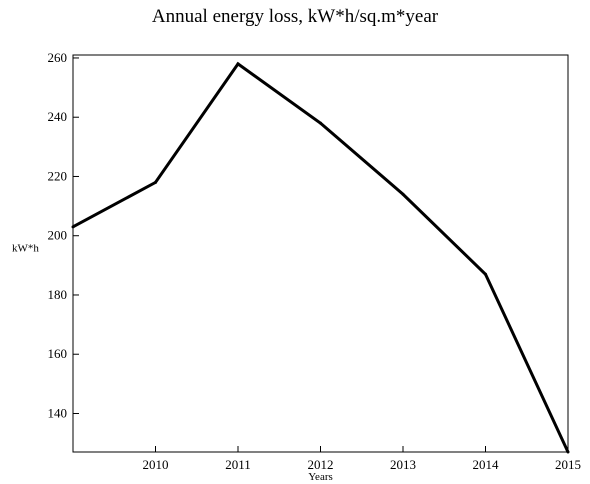 This screenshot has height=484, width=590. What do you see at coordinates (45, 235) in the screenshot?
I see `y-axis: 140 160 180 200 220 240 260 kW*h` at bounding box center [45, 235].